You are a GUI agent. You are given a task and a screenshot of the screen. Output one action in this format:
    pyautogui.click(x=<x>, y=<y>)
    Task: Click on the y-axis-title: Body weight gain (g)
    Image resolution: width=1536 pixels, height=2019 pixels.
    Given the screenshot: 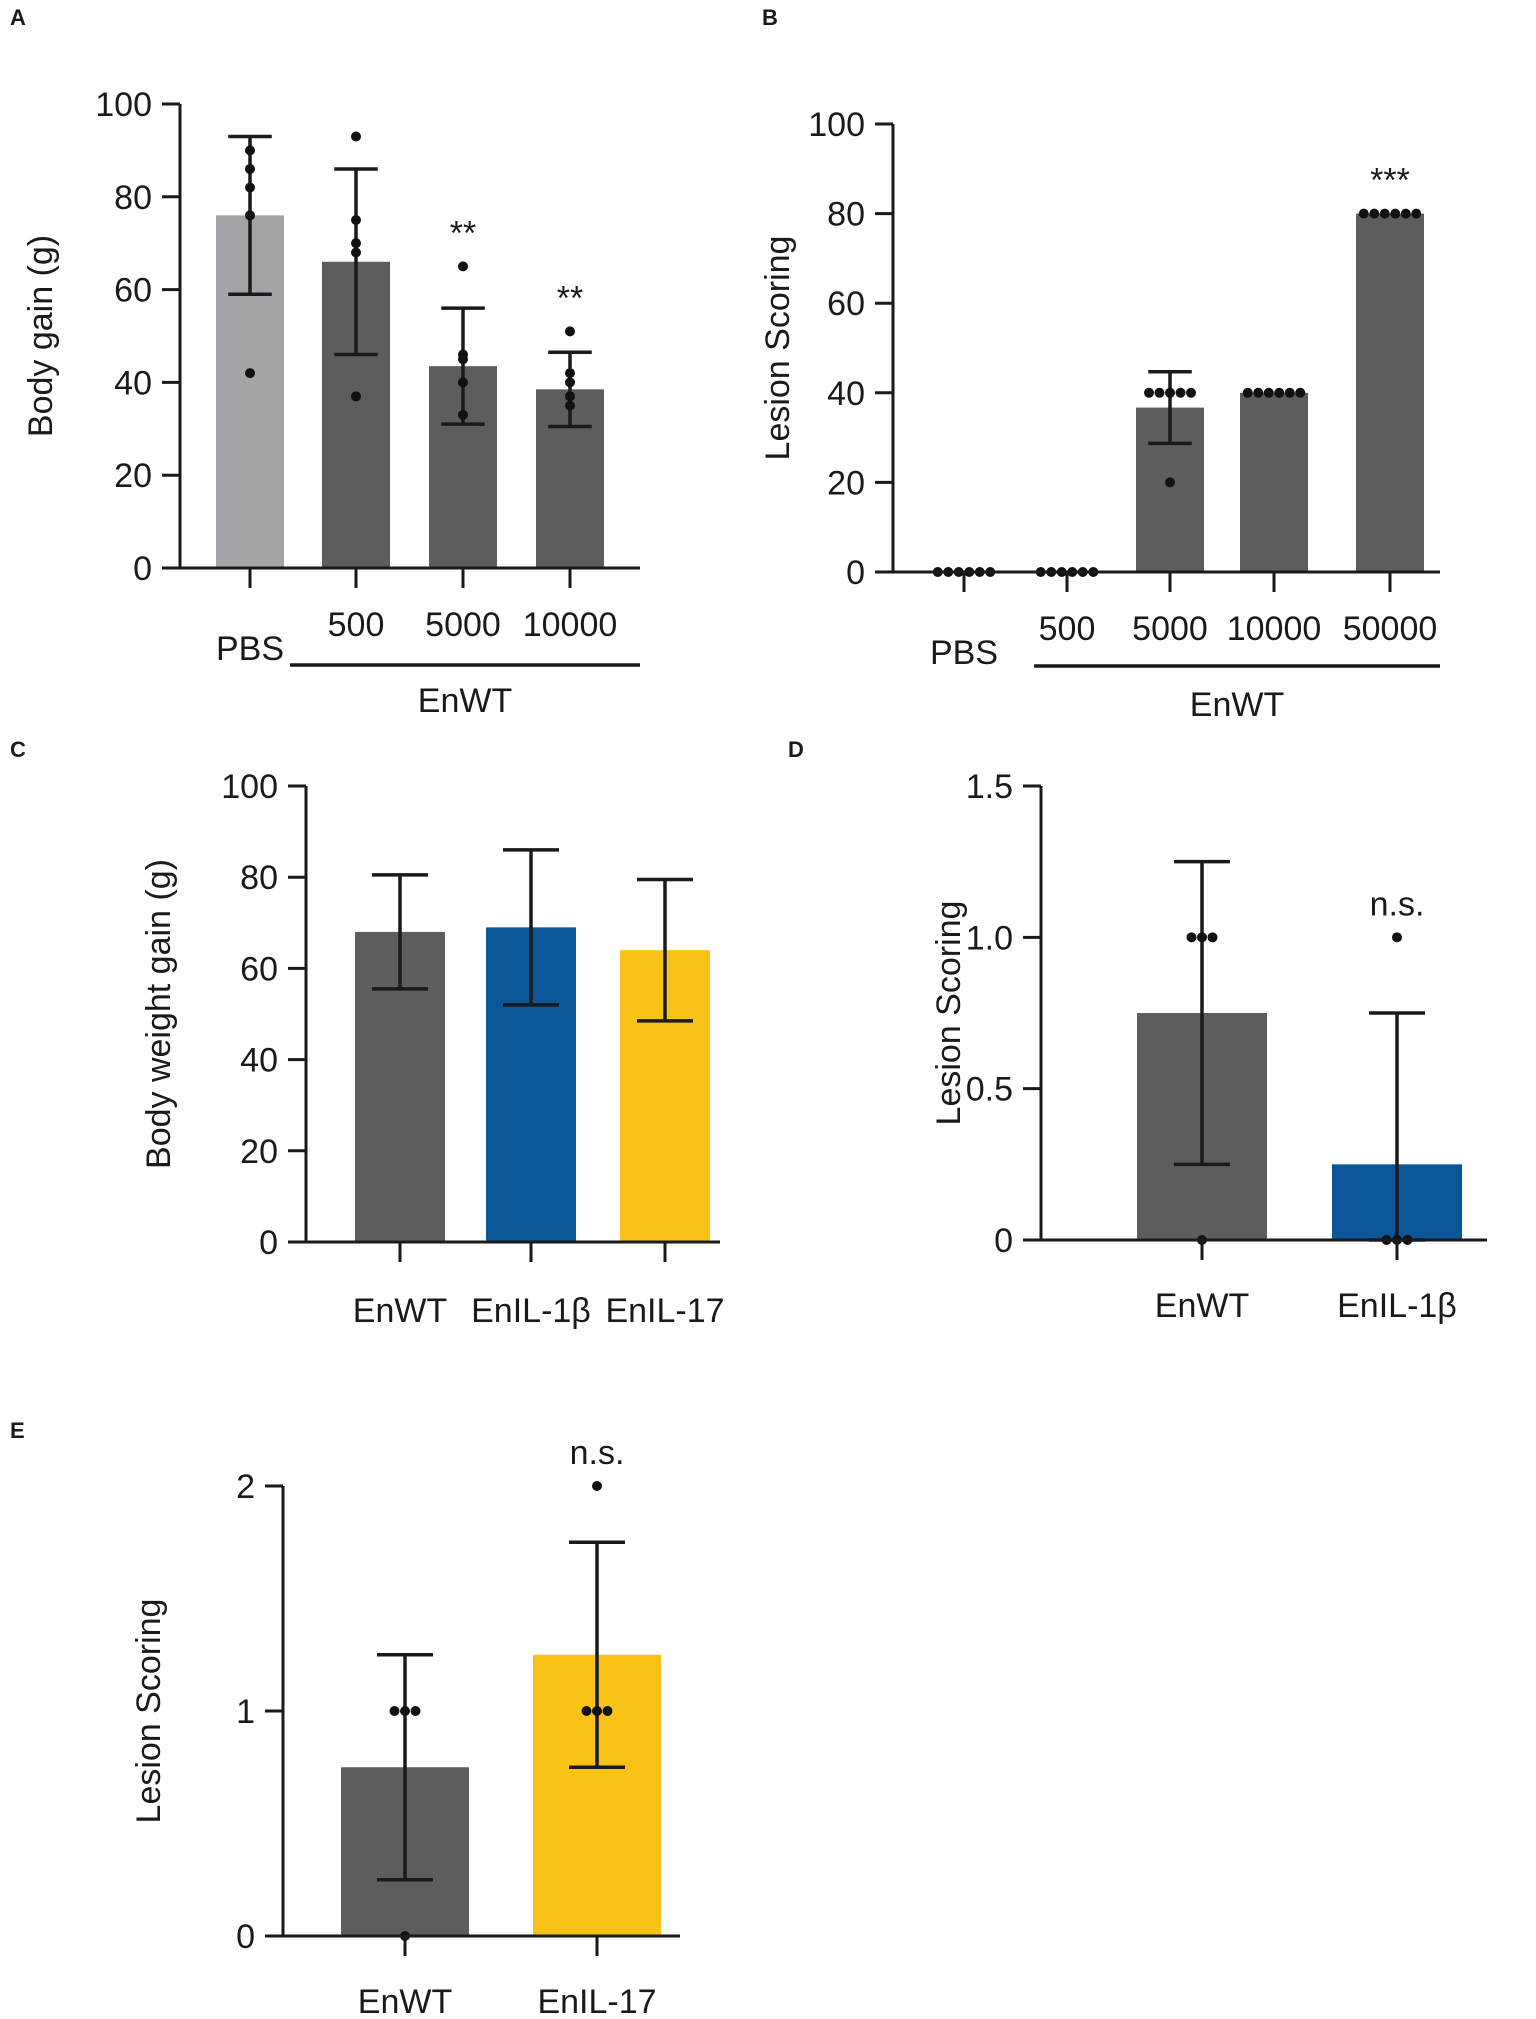 What is the action you would take?
    pyautogui.click(x=159, y=1014)
    